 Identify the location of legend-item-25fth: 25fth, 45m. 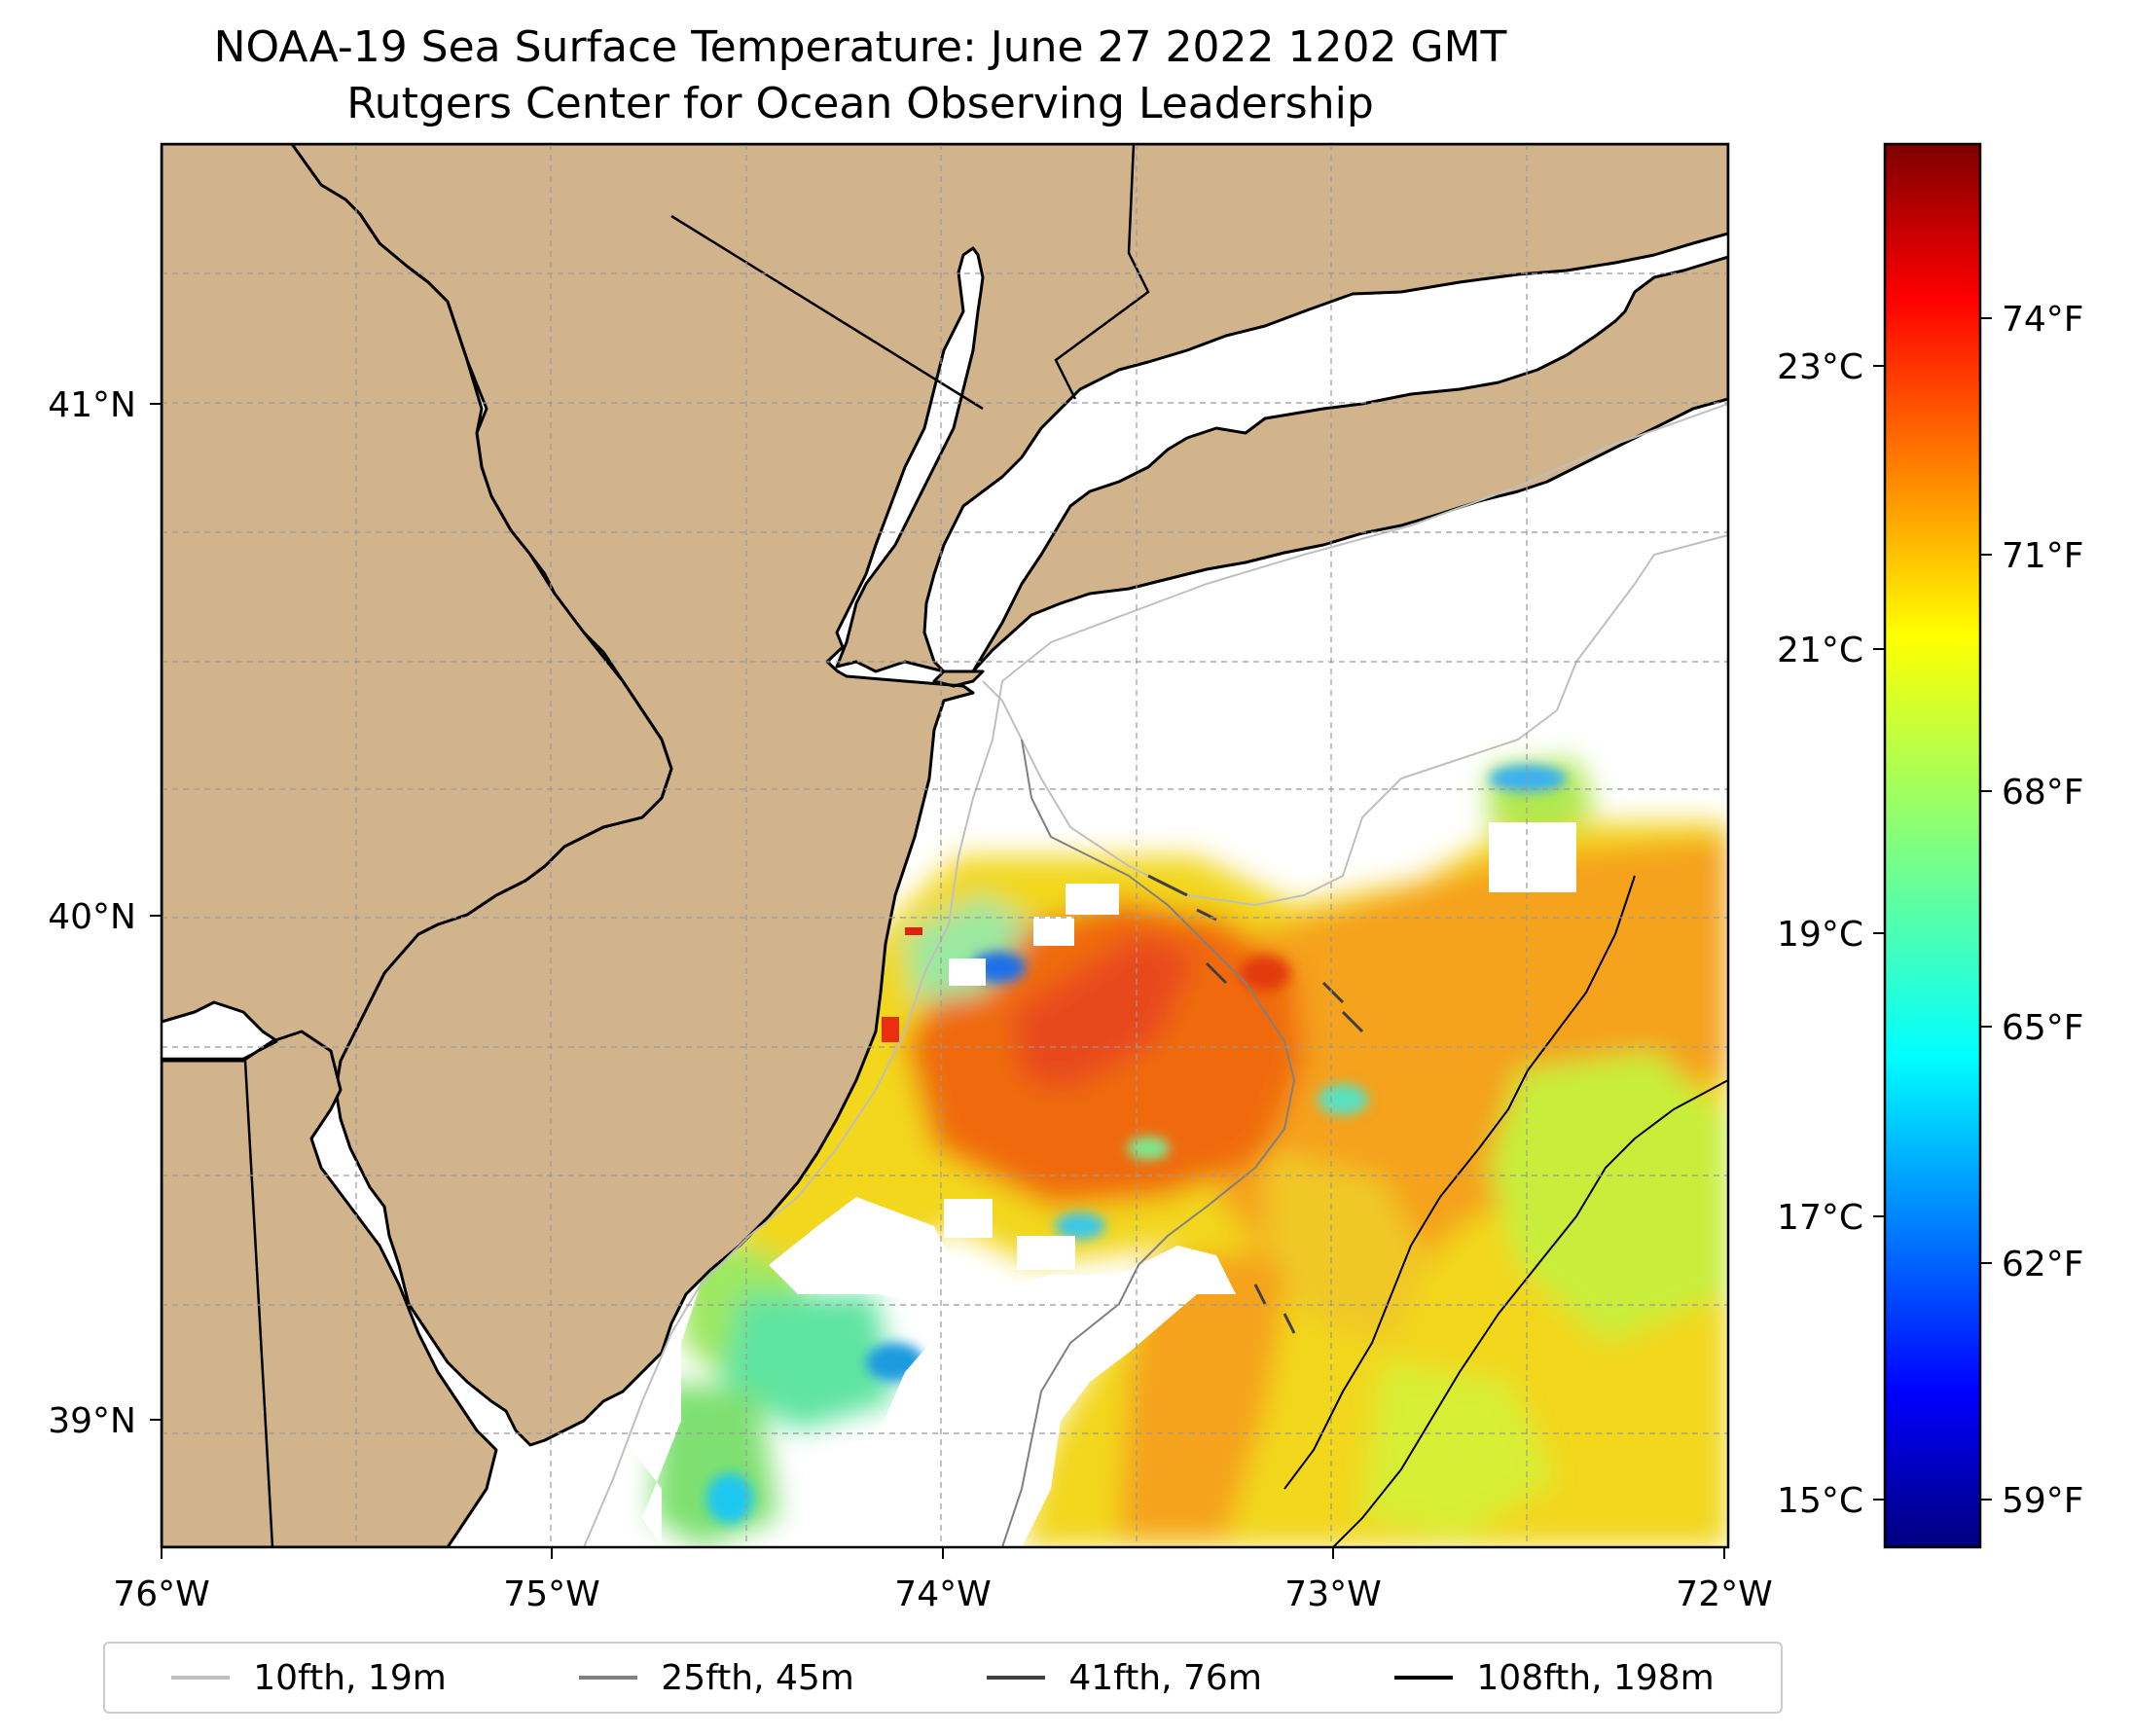
(717, 1678).